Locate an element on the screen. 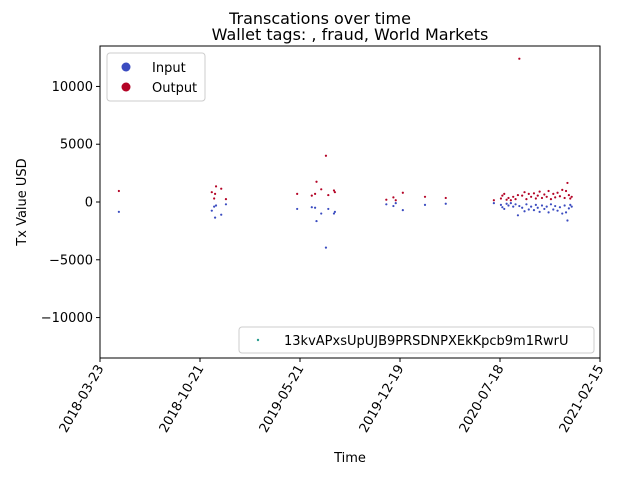 The width and height of the screenshot is (640, 480). legend-main: Input Output is located at coordinates (156, 77).